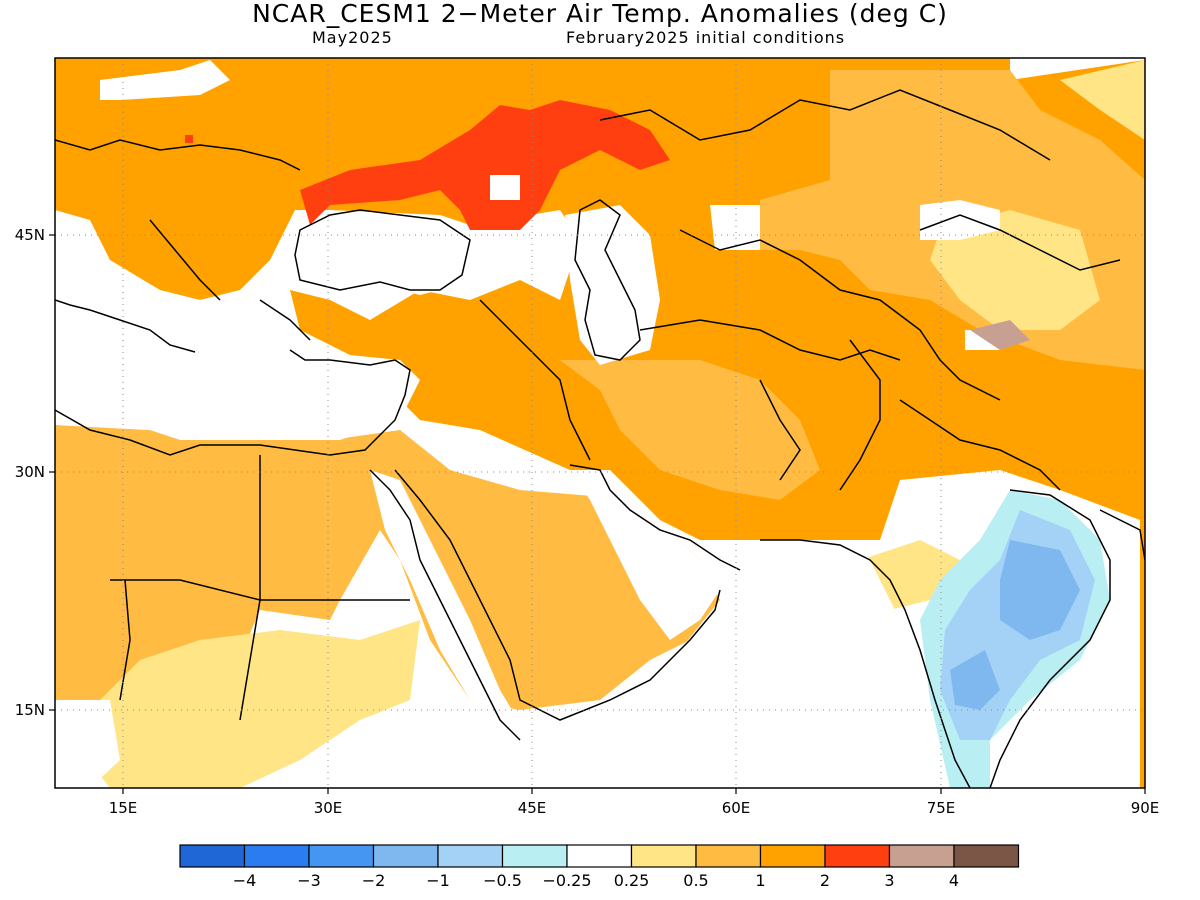 The image size is (1200, 900). What do you see at coordinates (825, 880) in the screenshot?
I see `legend-label: 2` at bounding box center [825, 880].